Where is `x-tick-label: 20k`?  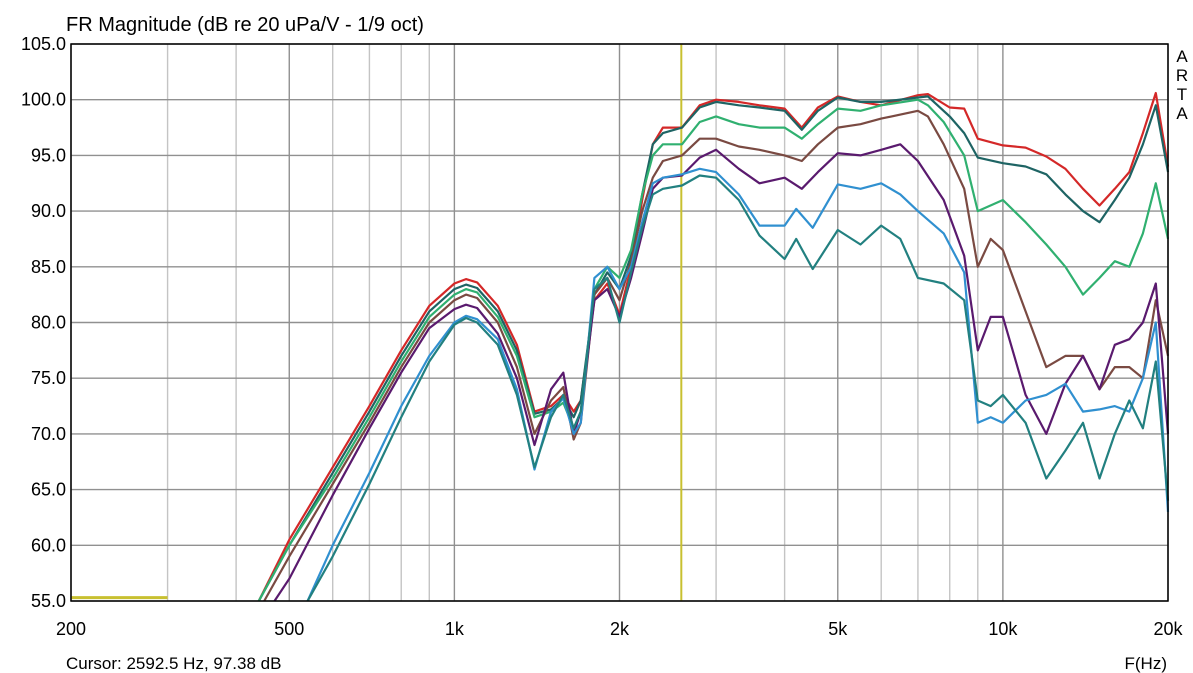
x-tick-label: 20k is located at coordinates (1168, 629).